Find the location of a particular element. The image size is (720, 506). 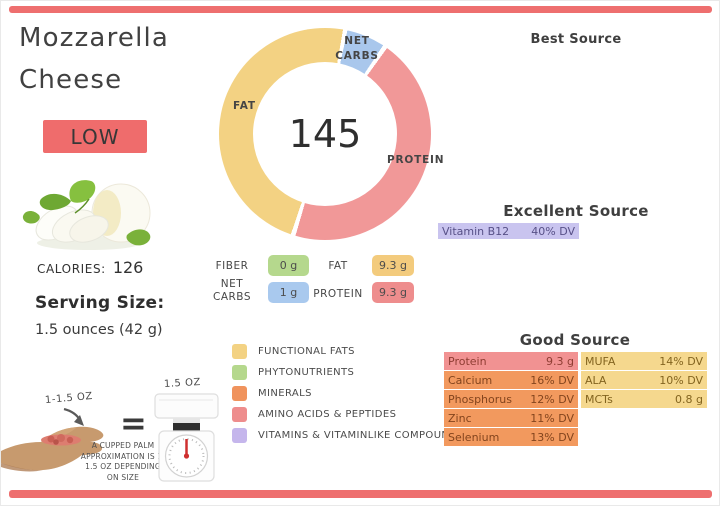

serving-size-label: Serving Size: is located at coordinates (100, 303).